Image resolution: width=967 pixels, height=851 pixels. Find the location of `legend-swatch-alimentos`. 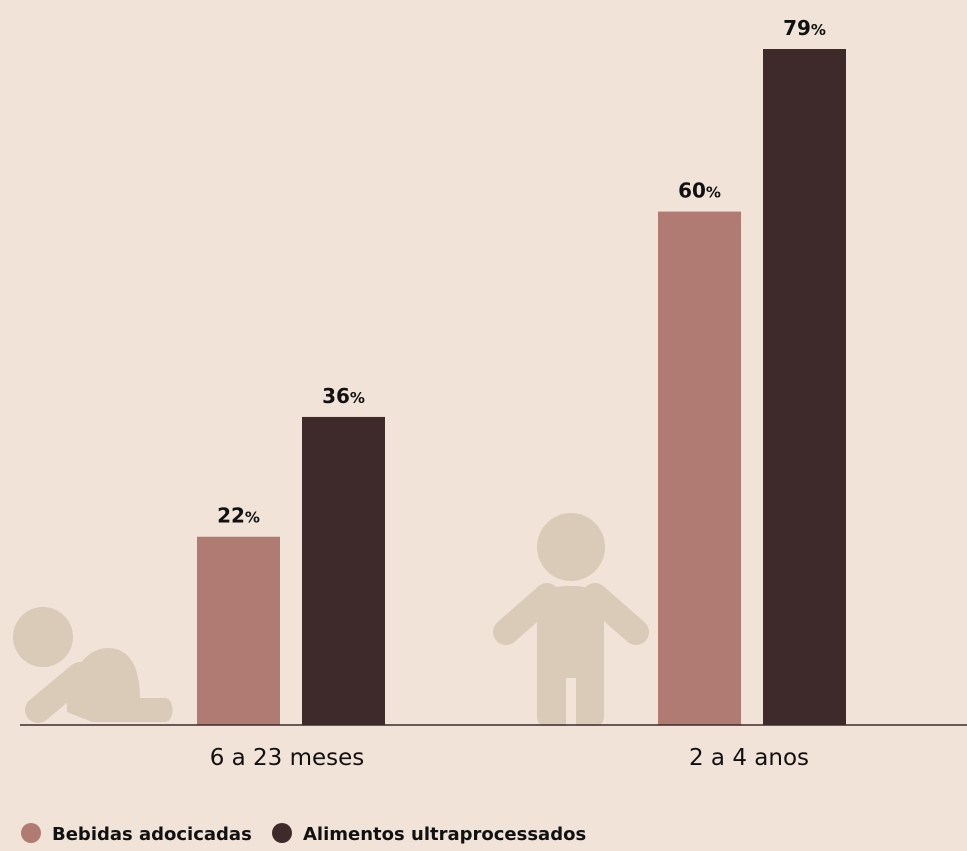

legend-swatch-alimentos is located at coordinates (282, 833).